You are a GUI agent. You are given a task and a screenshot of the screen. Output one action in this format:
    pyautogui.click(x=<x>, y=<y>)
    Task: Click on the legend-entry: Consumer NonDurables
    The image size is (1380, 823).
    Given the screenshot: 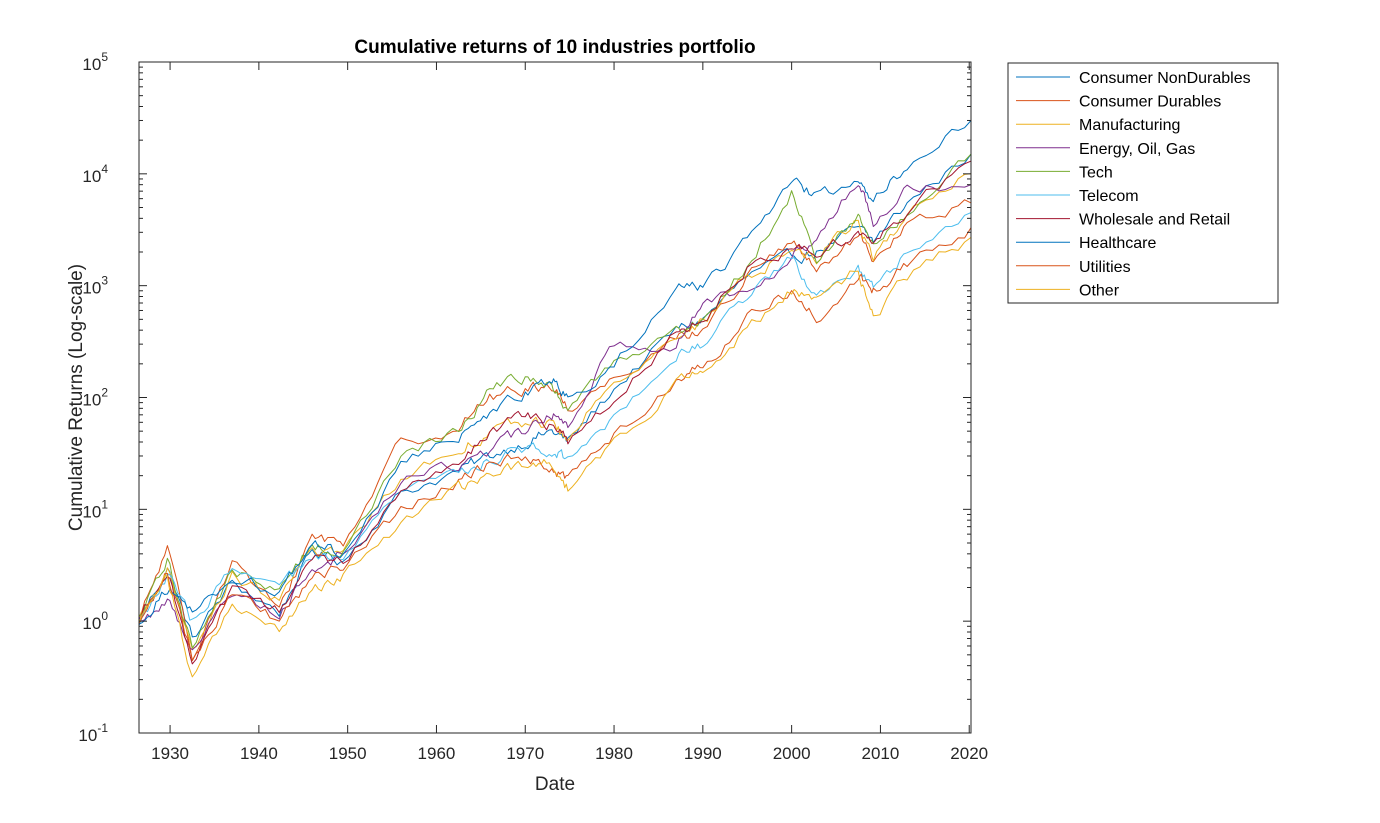 What is the action you would take?
    pyautogui.click(x=1165, y=78)
    